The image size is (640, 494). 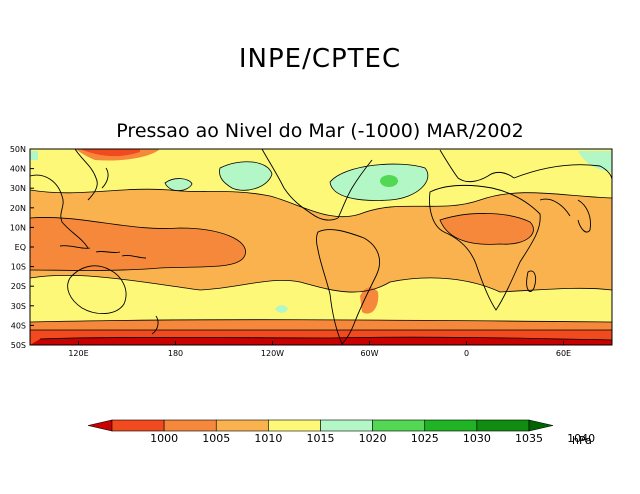 I want to click on colorbar-high-triangle, so click(x=541, y=425).